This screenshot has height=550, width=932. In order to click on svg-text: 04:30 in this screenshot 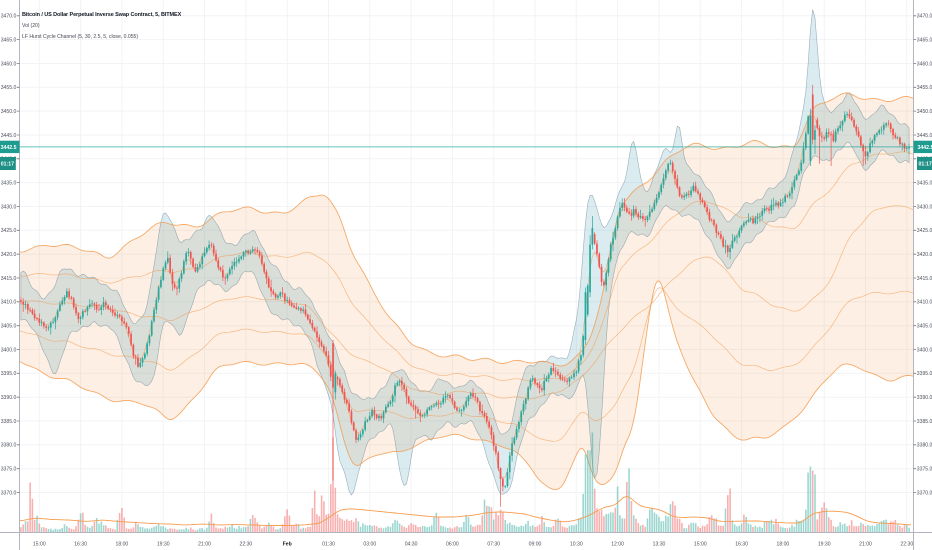, I will do `click(411, 545)`.